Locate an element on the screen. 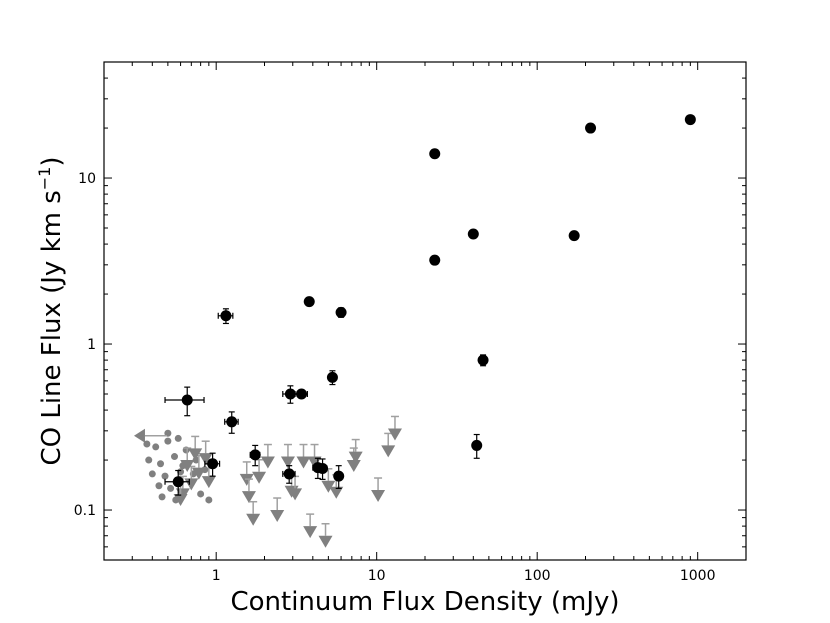  x-tick-label: 100 is located at coordinates (537, 576).